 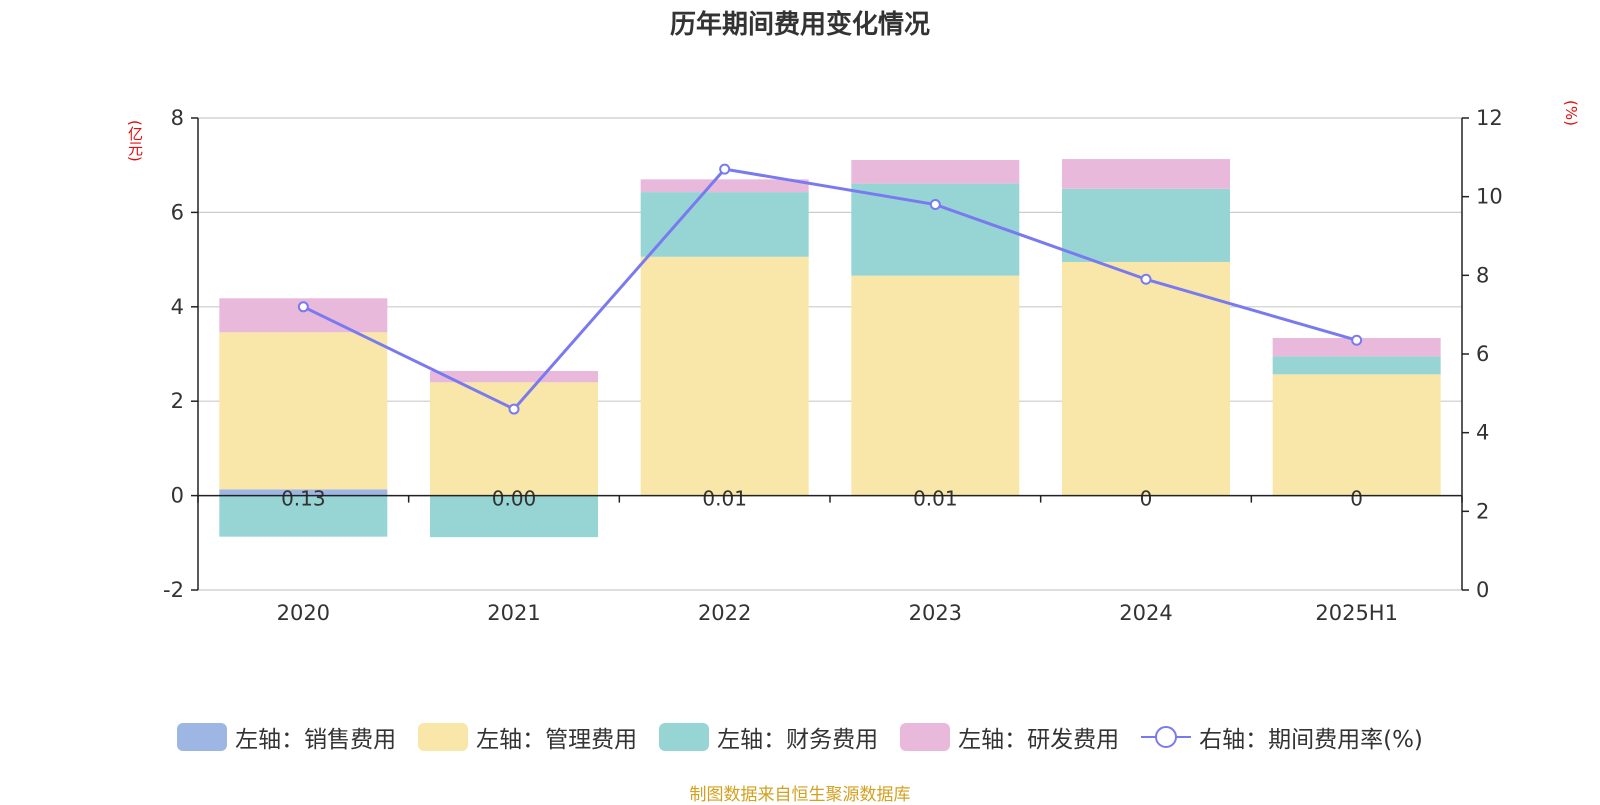 I want to click on rate-point-2024, so click(x=1146, y=279).